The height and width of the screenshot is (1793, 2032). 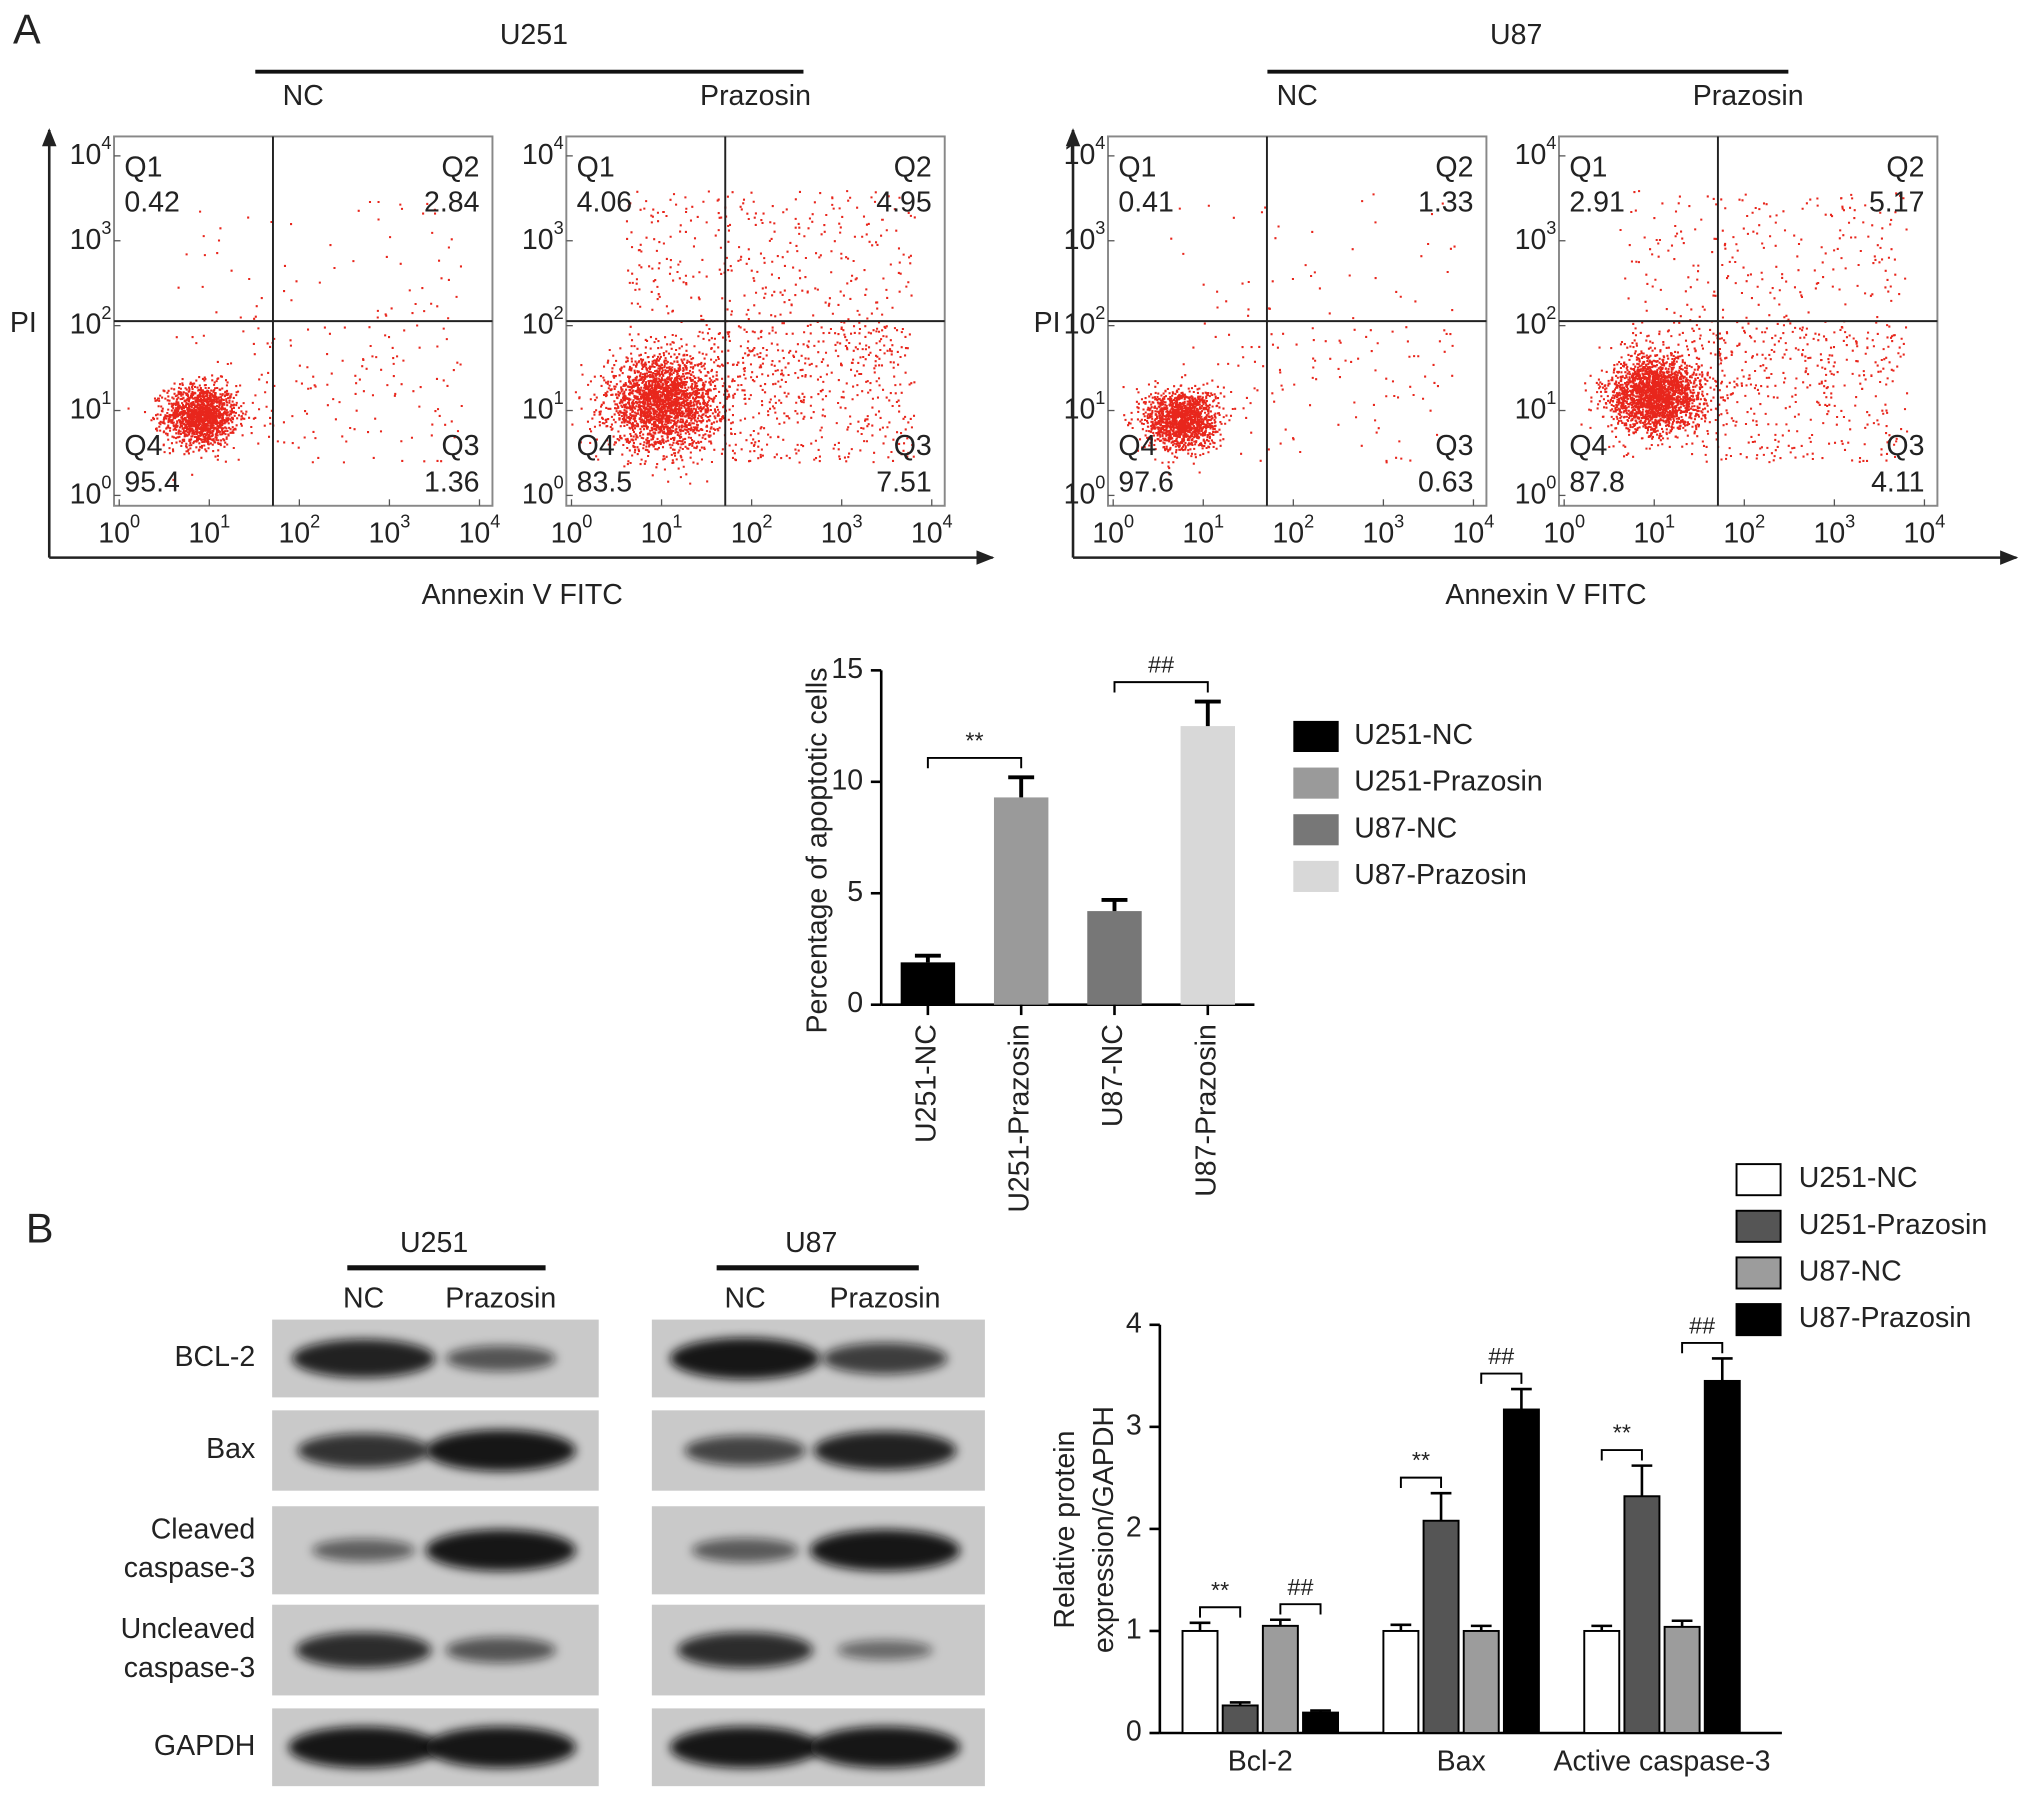 What do you see at coordinates (1134, 1527) in the screenshot?
I see `y-tick-label: 2` at bounding box center [1134, 1527].